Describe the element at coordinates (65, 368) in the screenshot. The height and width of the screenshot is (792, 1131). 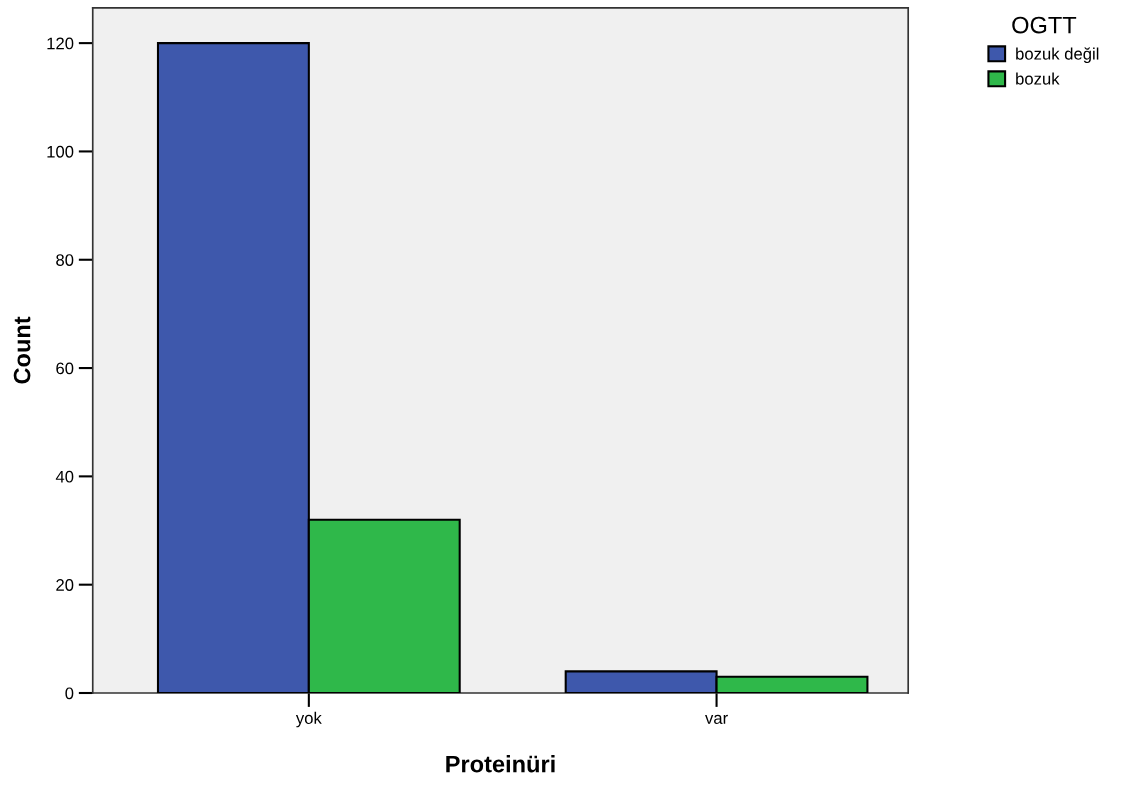
I see `y-tick-label: 60` at that location.